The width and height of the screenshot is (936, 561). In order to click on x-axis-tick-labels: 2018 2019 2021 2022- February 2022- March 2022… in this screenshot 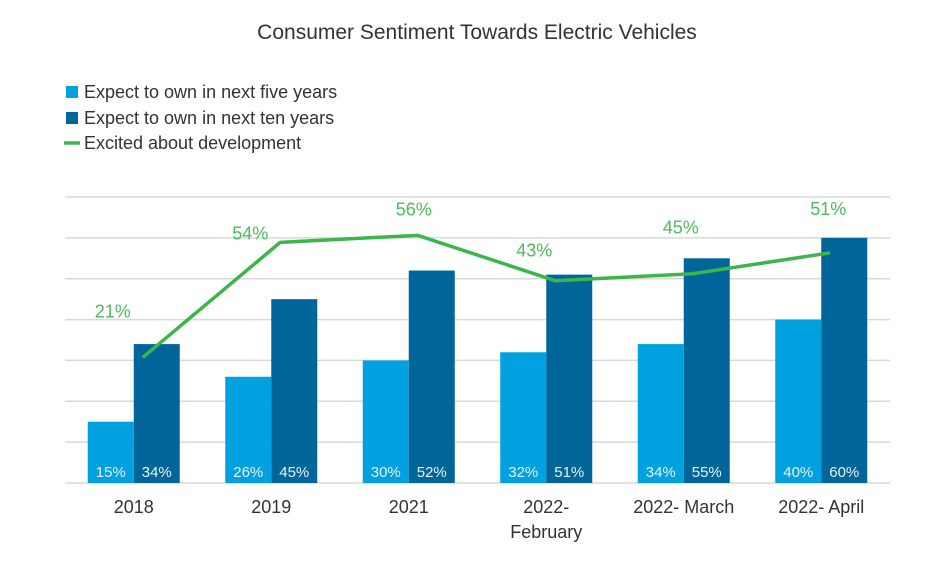, I will do `click(489, 519)`.